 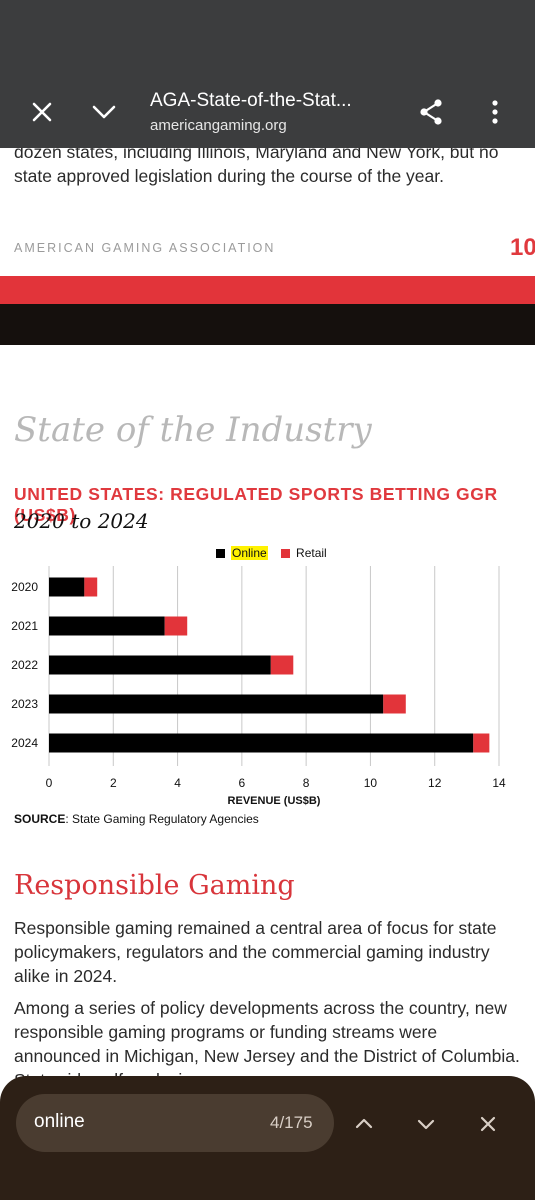 I want to click on section-title: State of the Industry, so click(x=193, y=430).